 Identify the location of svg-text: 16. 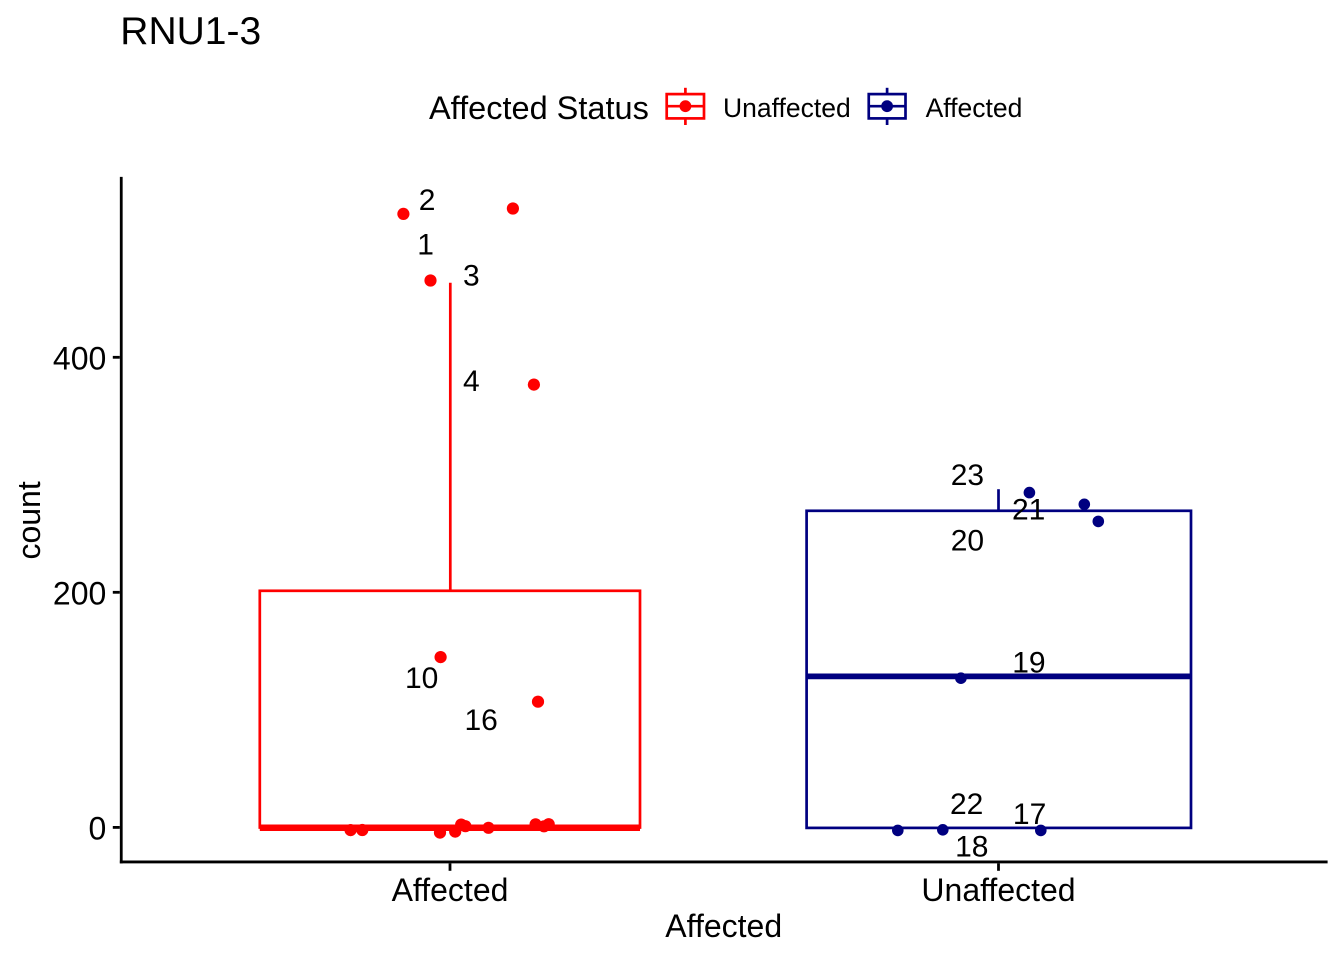
(481, 720).